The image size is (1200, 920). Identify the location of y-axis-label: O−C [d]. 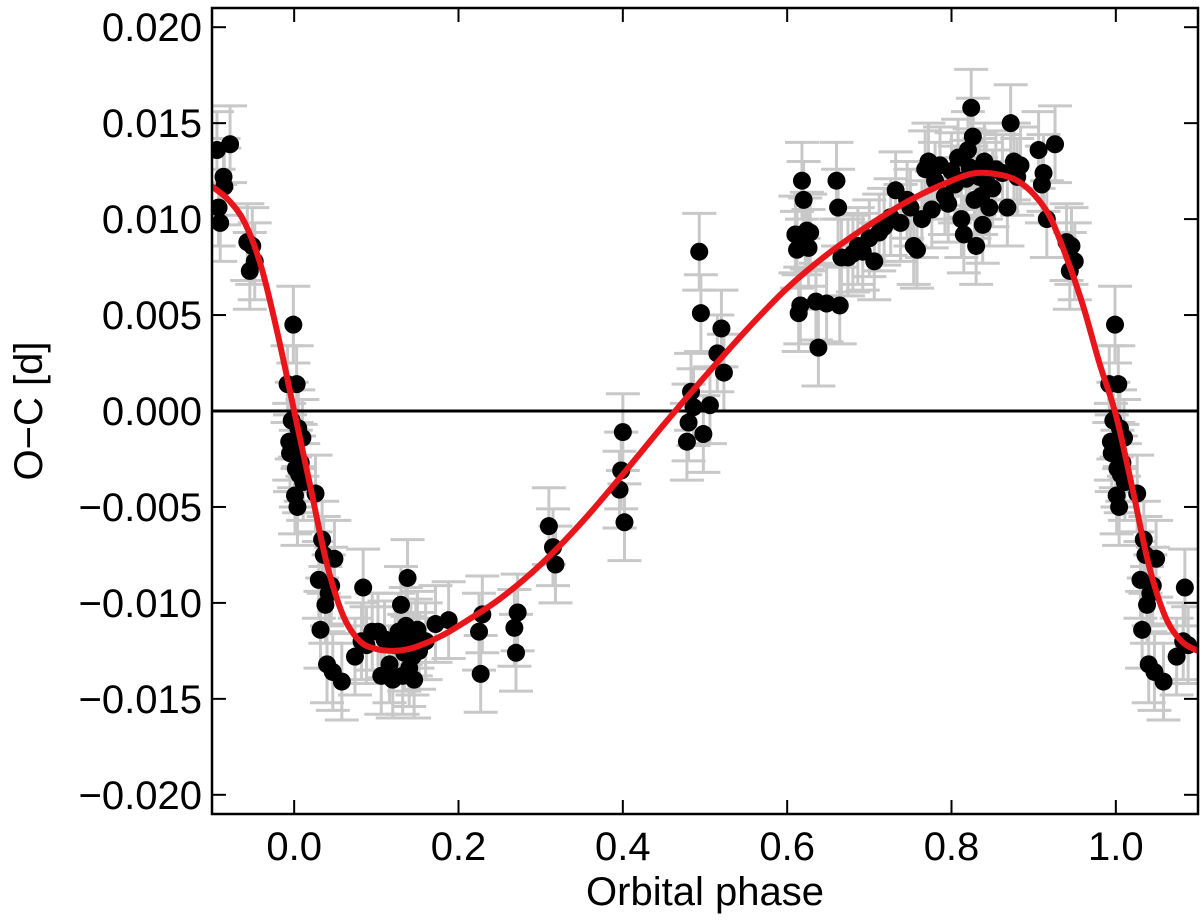
(29, 411).